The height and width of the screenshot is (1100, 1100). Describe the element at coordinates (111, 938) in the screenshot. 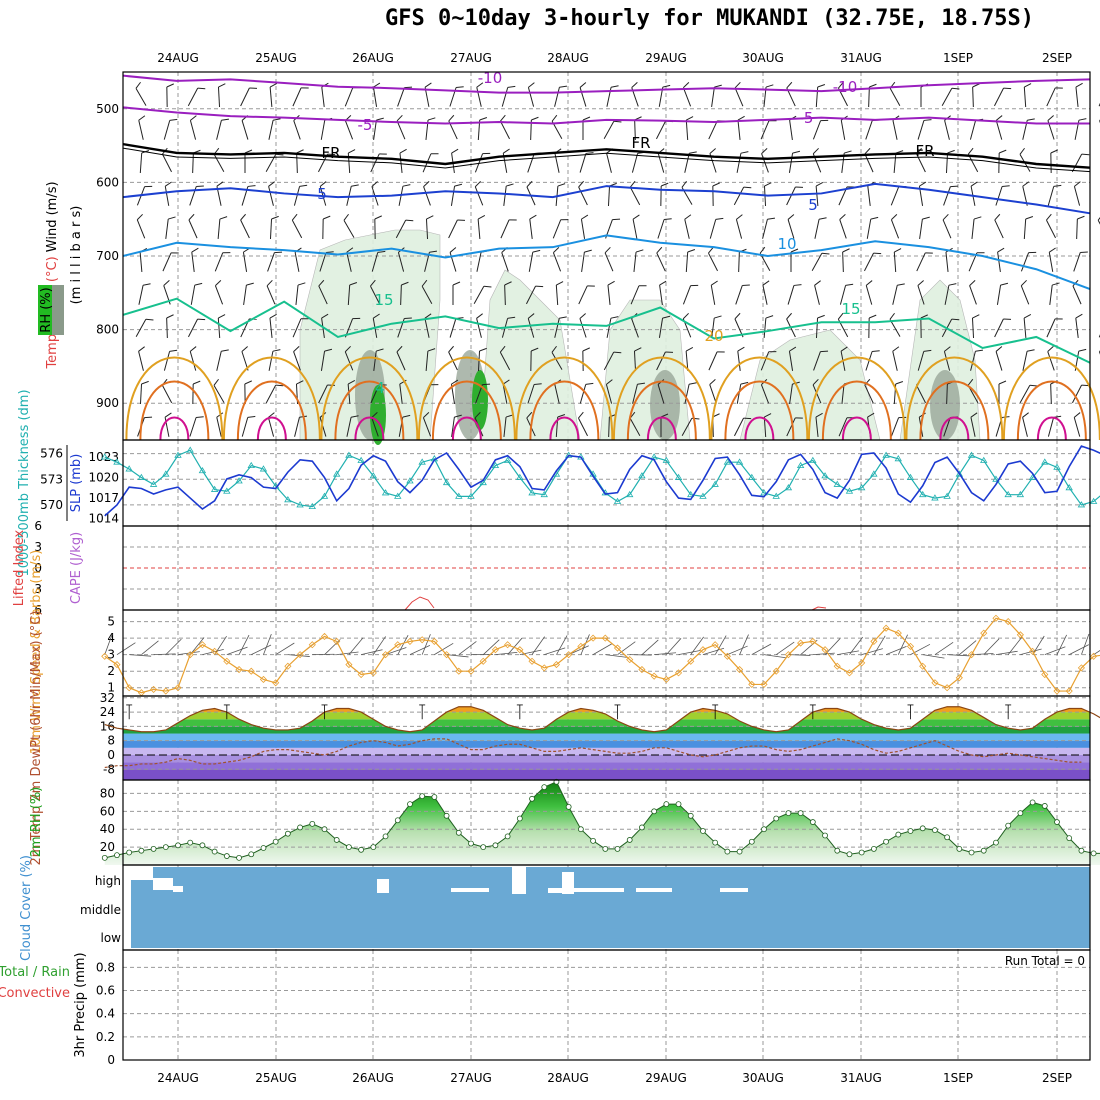

I see `cloud-level-label: low` at that location.